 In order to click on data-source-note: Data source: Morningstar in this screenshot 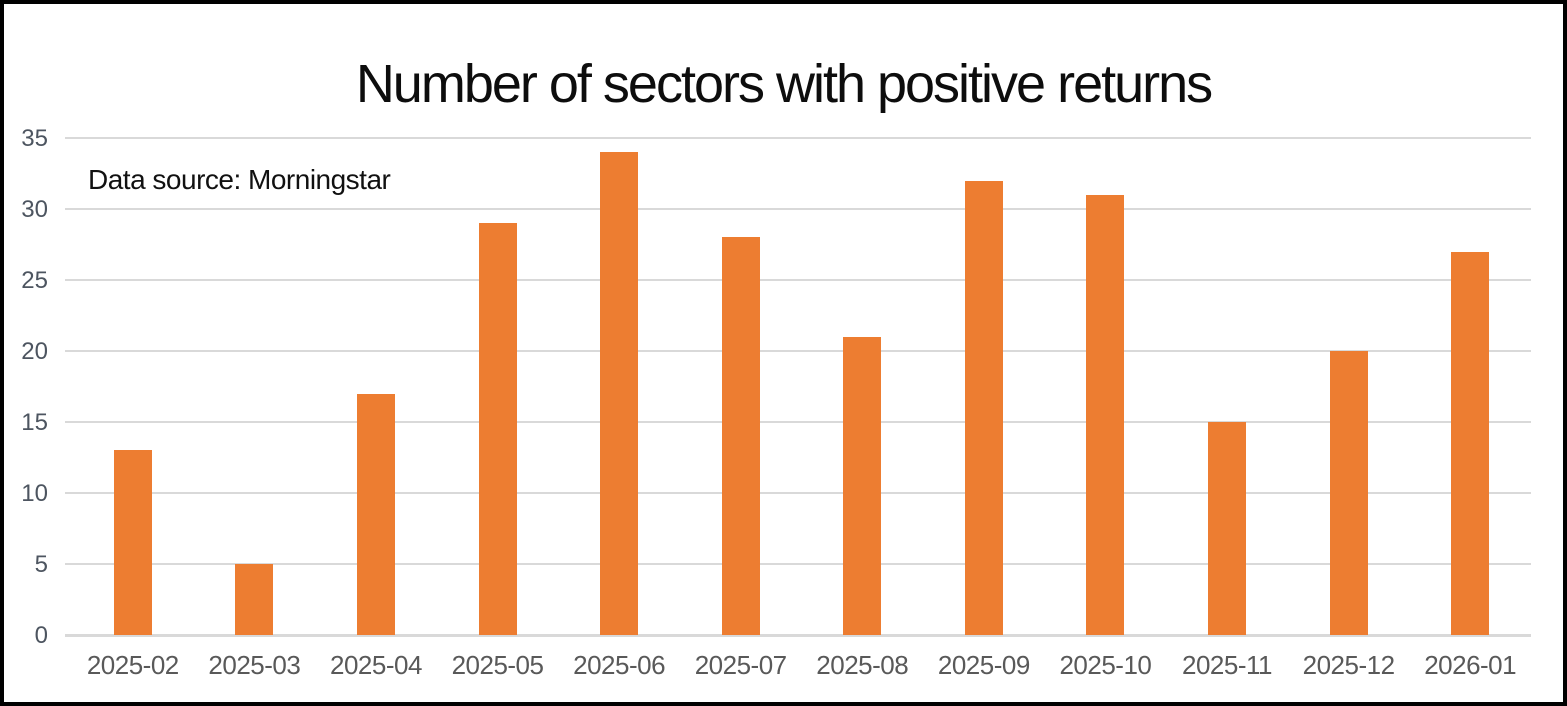, I will do `click(239, 179)`.